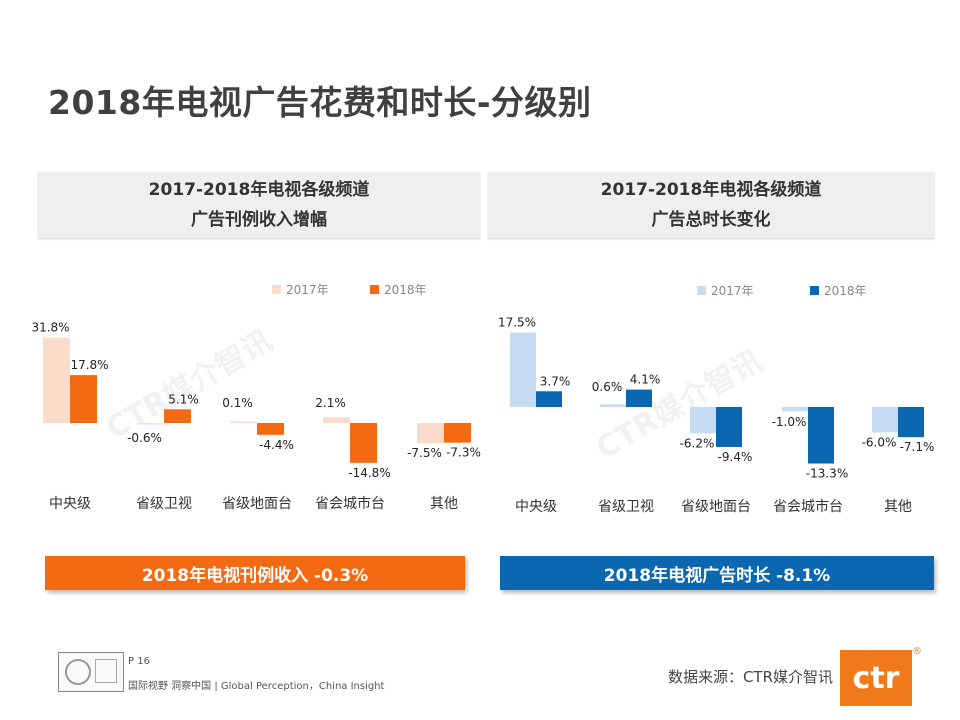  What do you see at coordinates (369, 473) in the screenshot?
I see `data-label-0-3-1: -14.8%` at bounding box center [369, 473].